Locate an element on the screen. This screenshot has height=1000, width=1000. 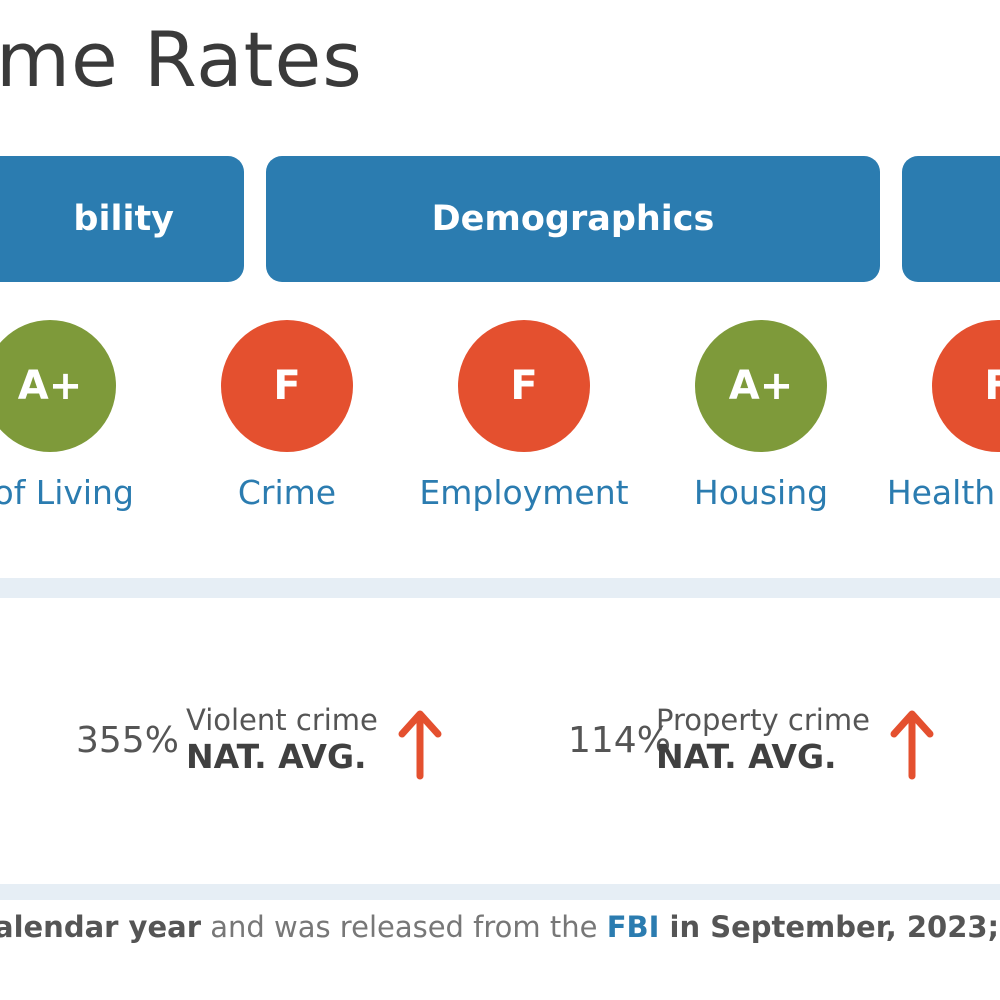
section-divider-bottom is located at coordinates (500, 892).